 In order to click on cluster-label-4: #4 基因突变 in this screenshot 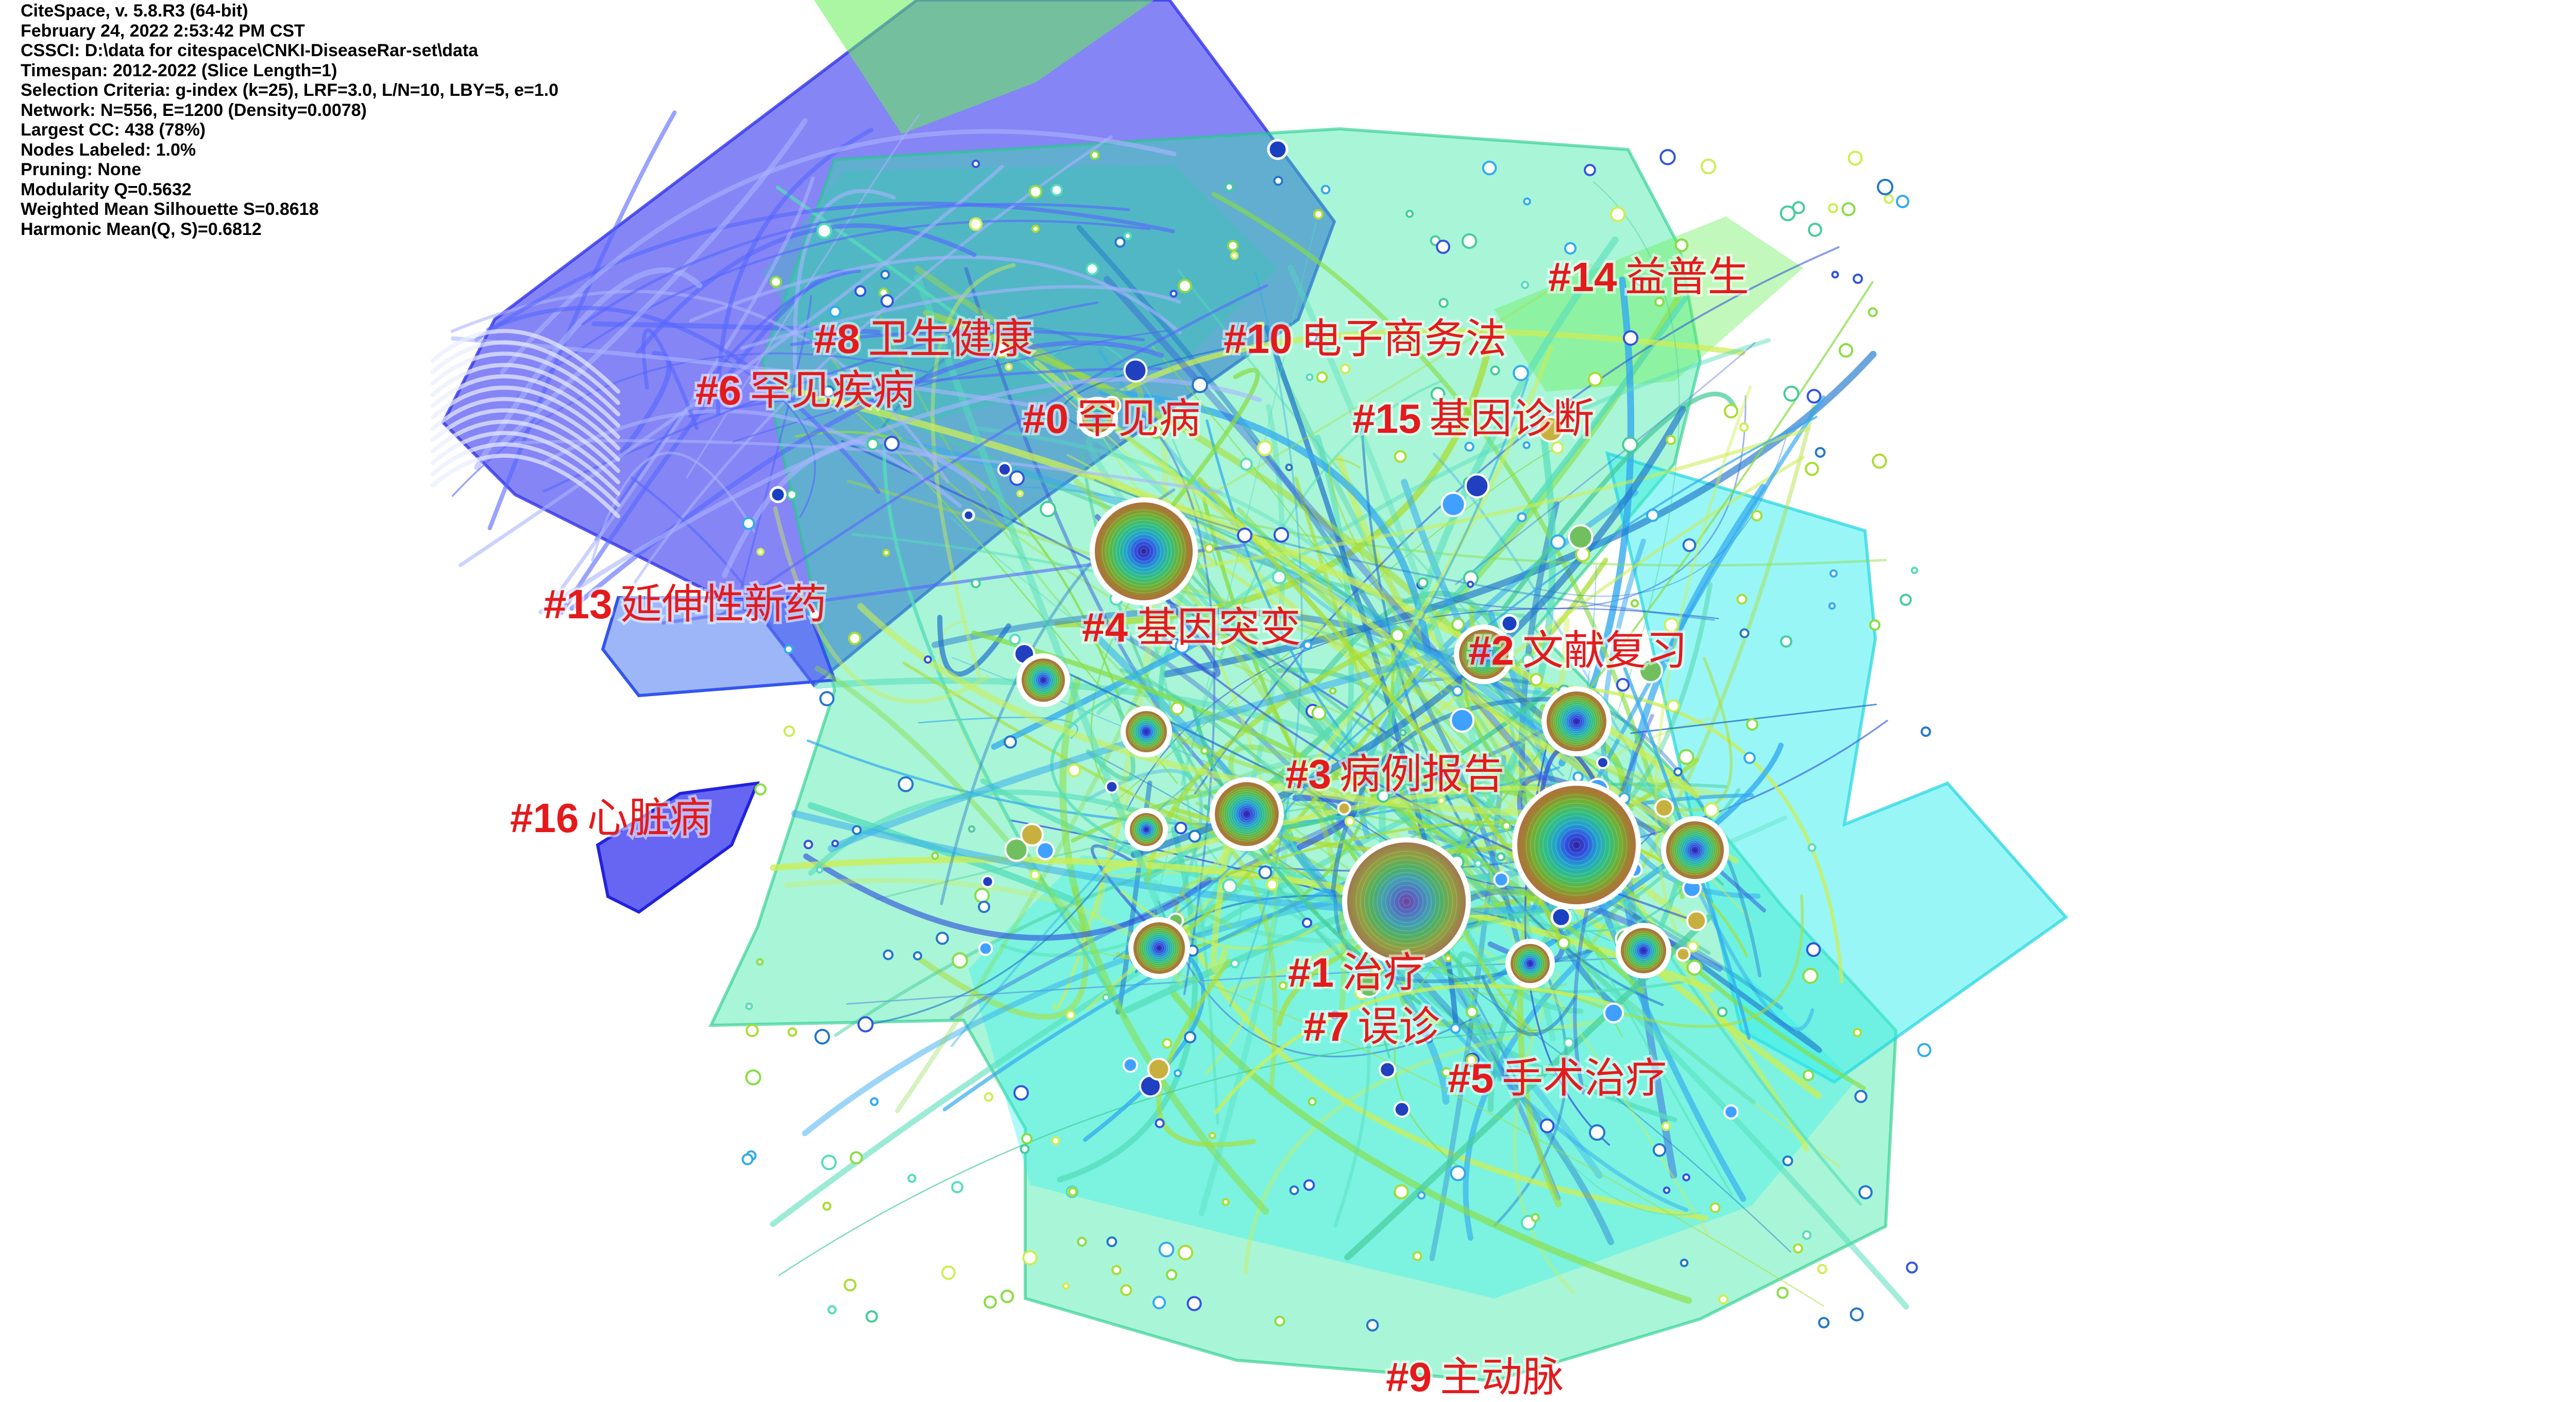, I will do `click(1191, 628)`.